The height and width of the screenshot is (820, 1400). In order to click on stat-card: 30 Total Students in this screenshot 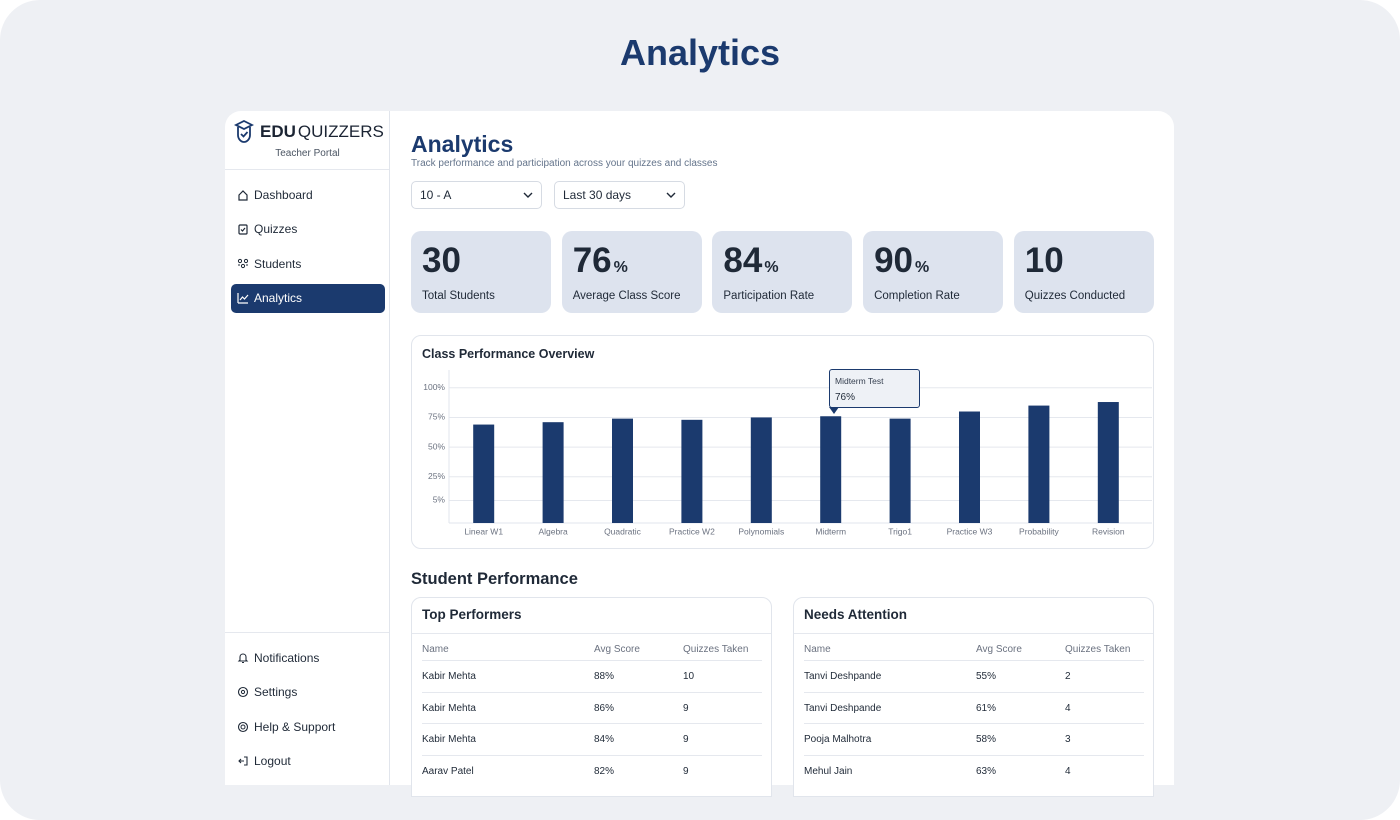, I will do `click(481, 272)`.